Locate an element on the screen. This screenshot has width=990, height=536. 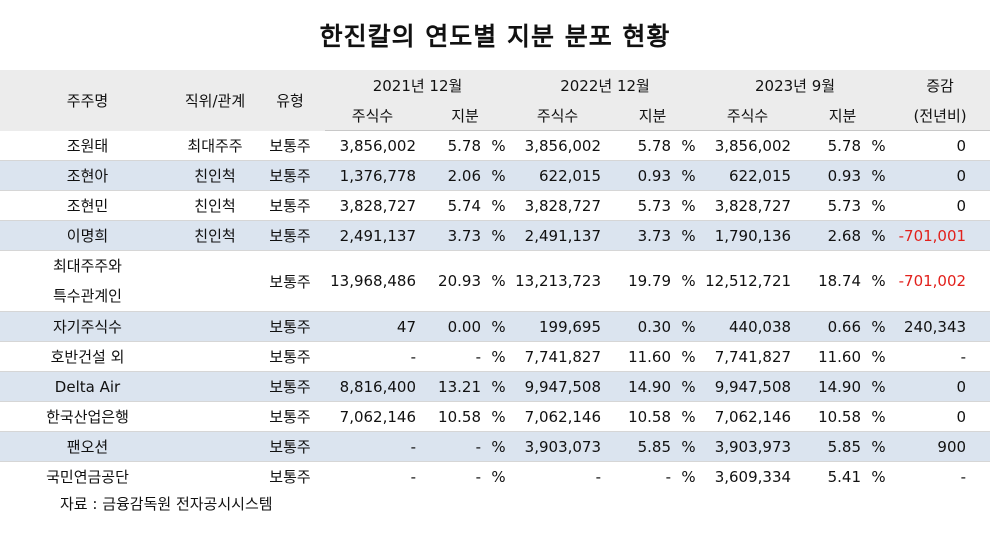
shares-count: 3,903,973 is located at coordinates (748, 446).